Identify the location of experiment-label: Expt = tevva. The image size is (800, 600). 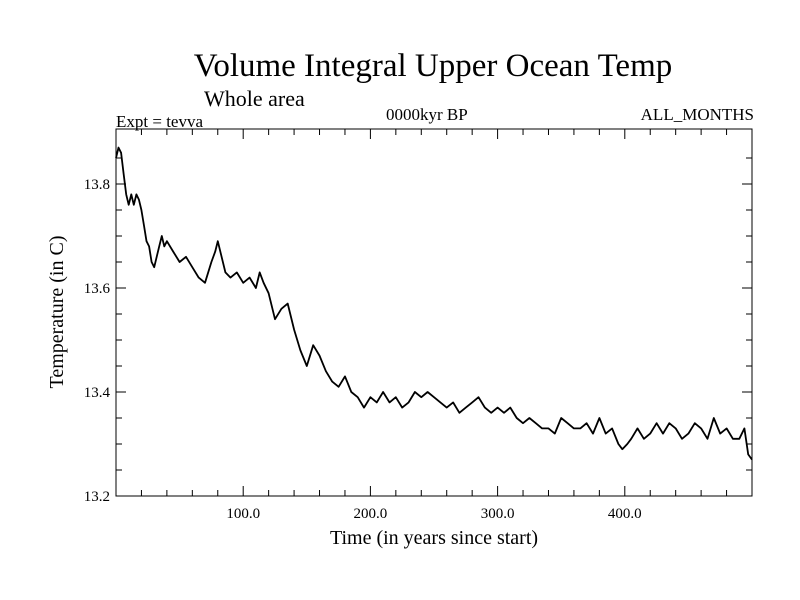
(160, 121).